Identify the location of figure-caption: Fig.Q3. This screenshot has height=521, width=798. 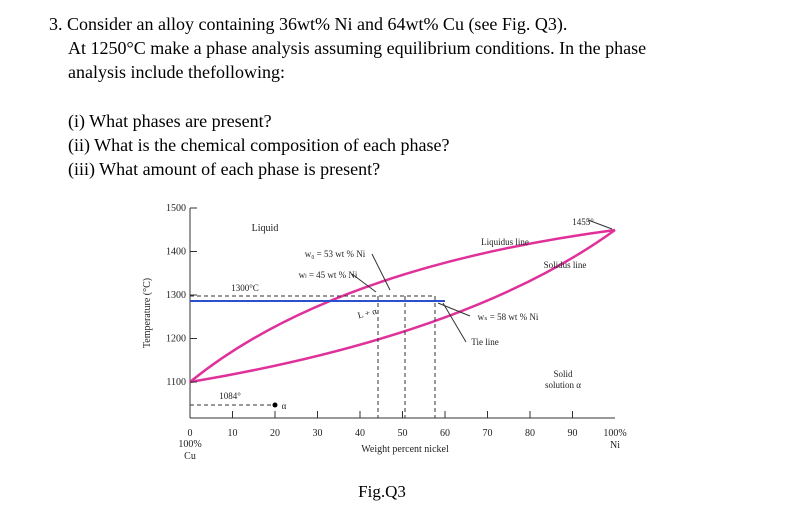
(382, 491).